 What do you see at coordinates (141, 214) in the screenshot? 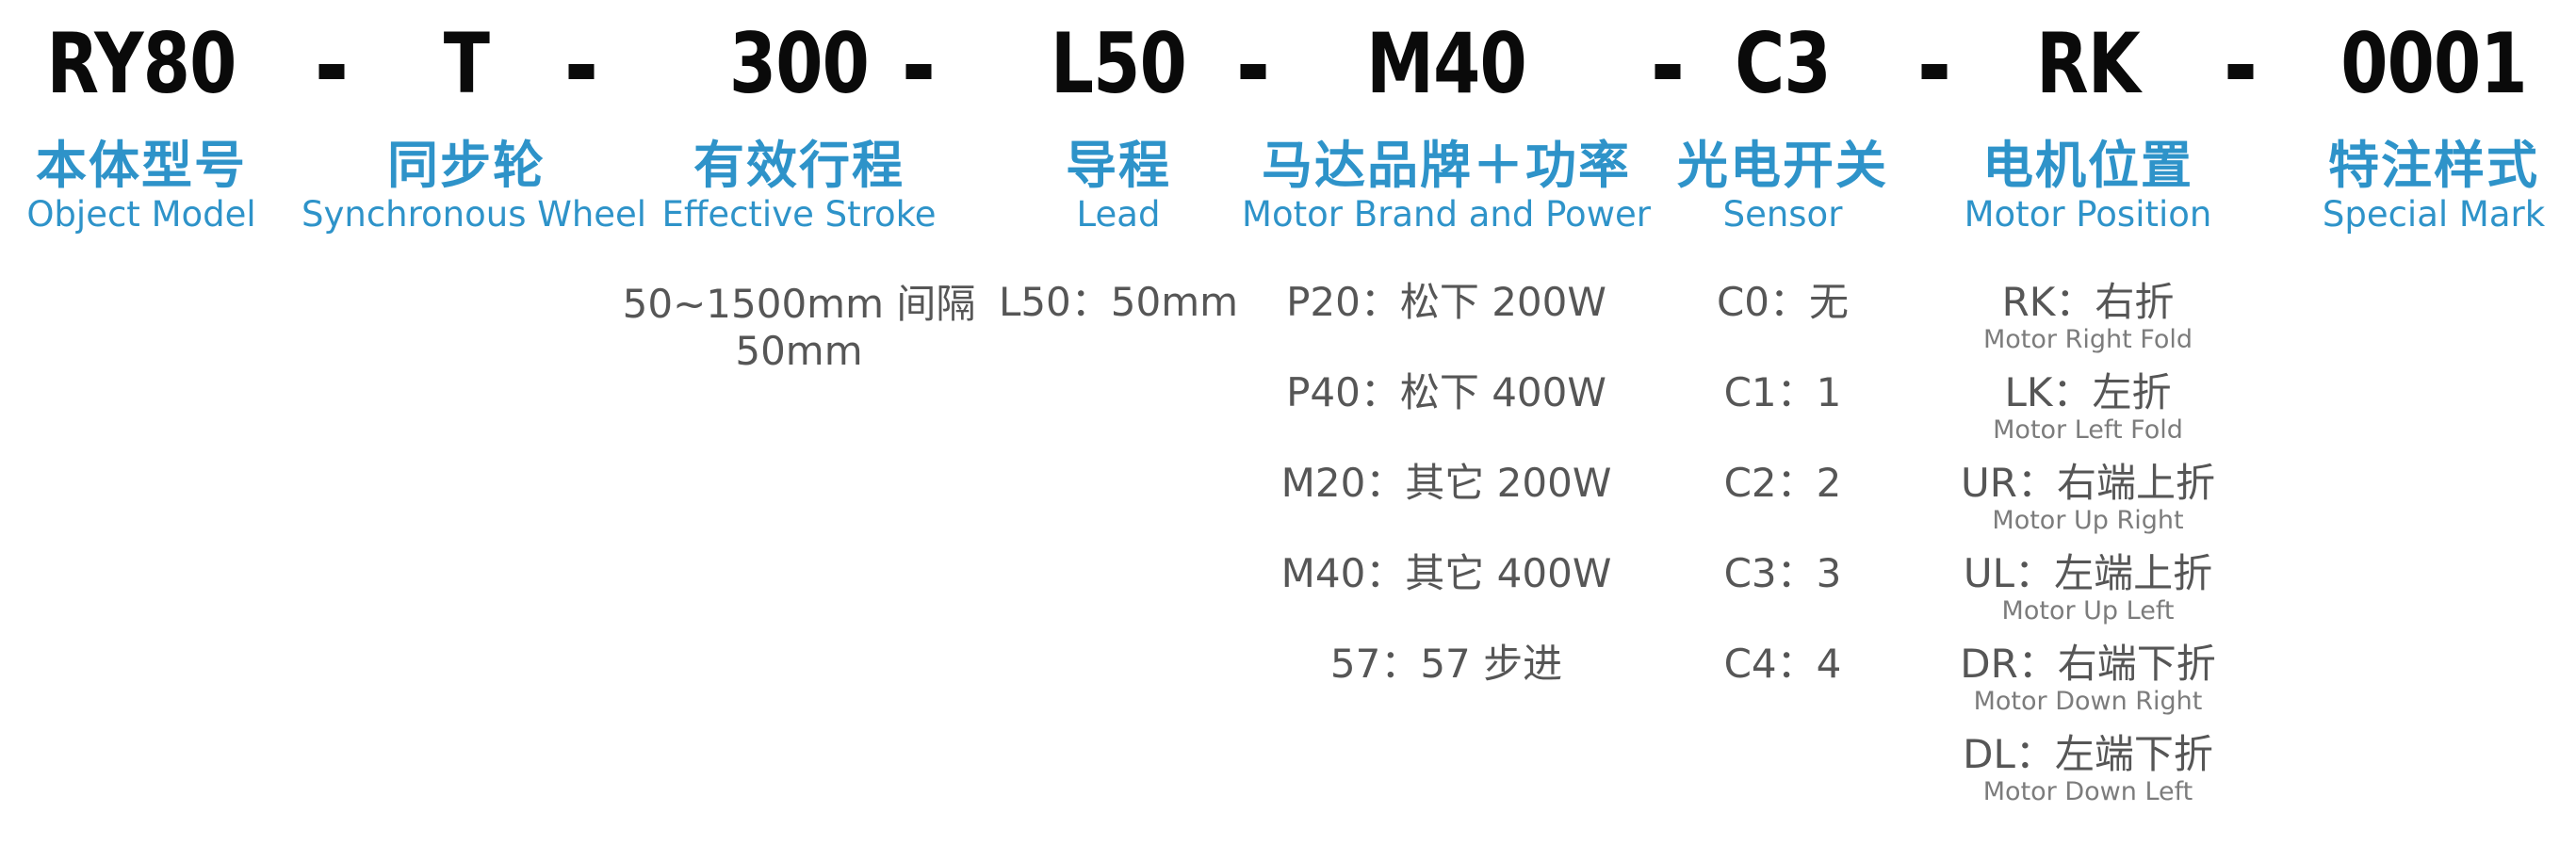
I see `field-label-en: Object Model` at bounding box center [141, 214].